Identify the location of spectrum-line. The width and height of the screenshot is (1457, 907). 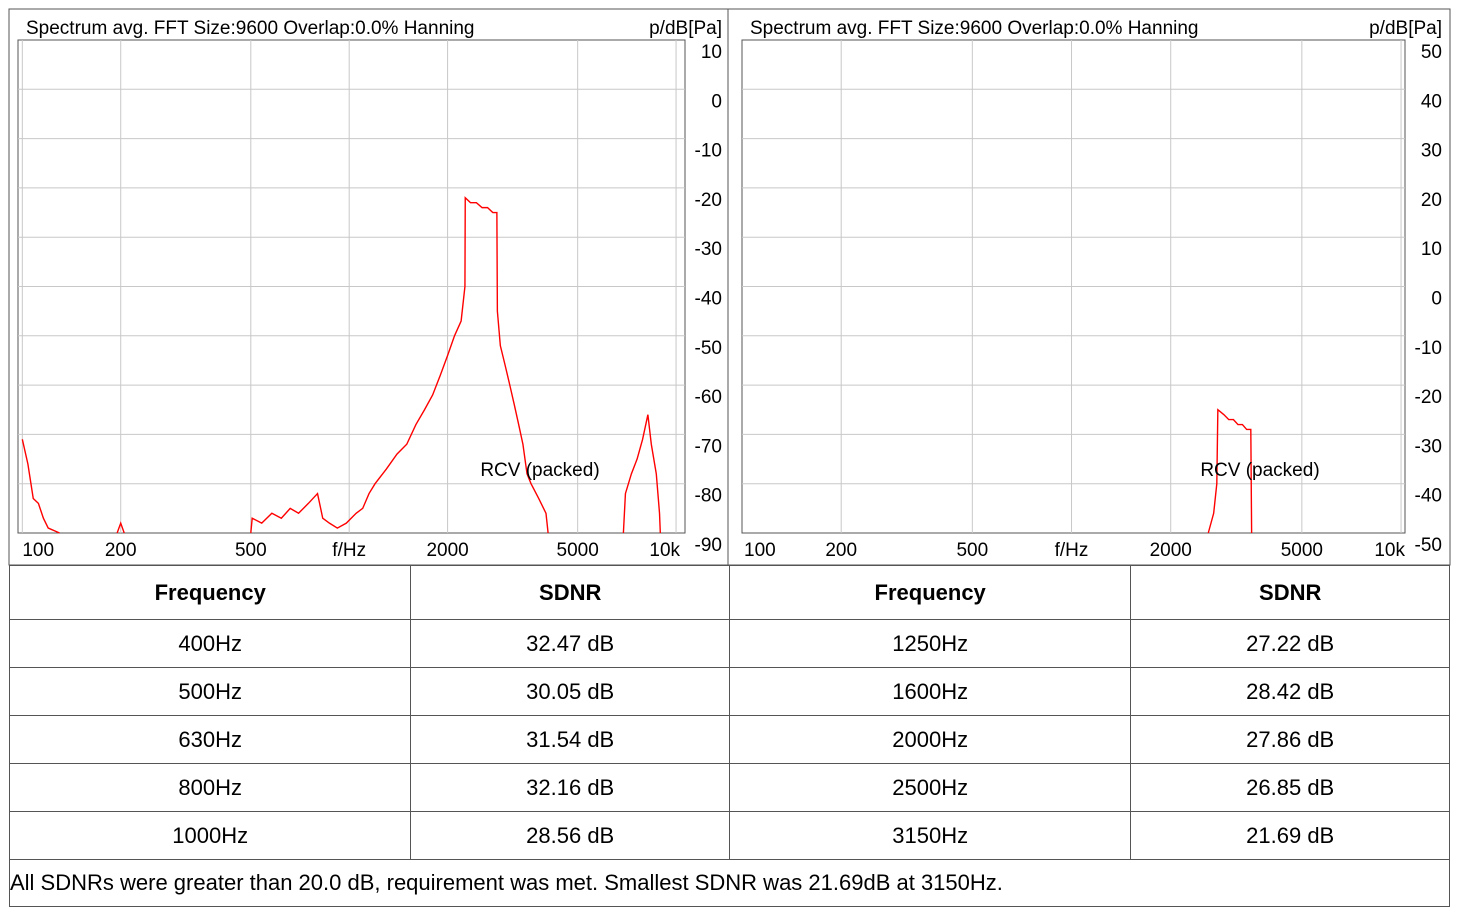
(1230, 471).